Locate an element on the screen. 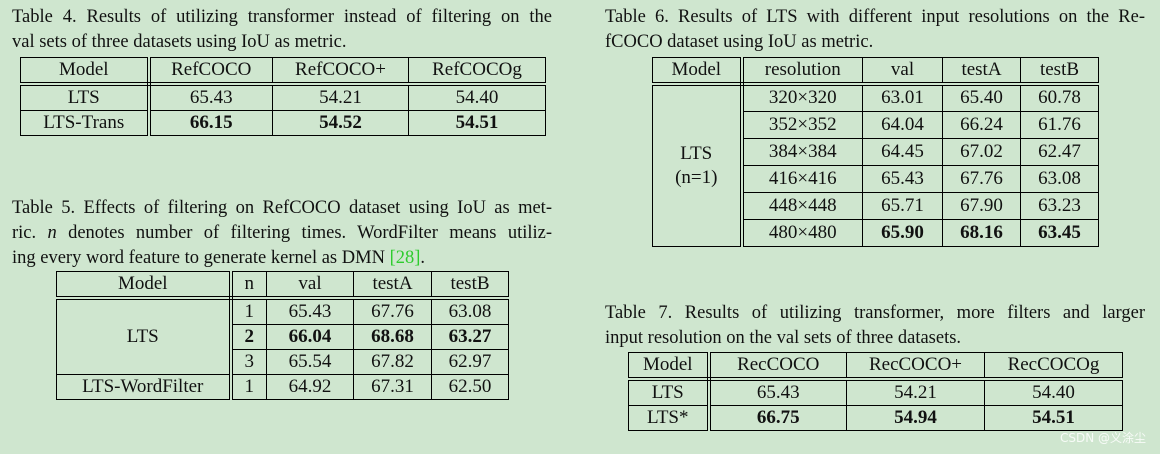  table-cell: 66.15 is located at coordinates (210, 123).